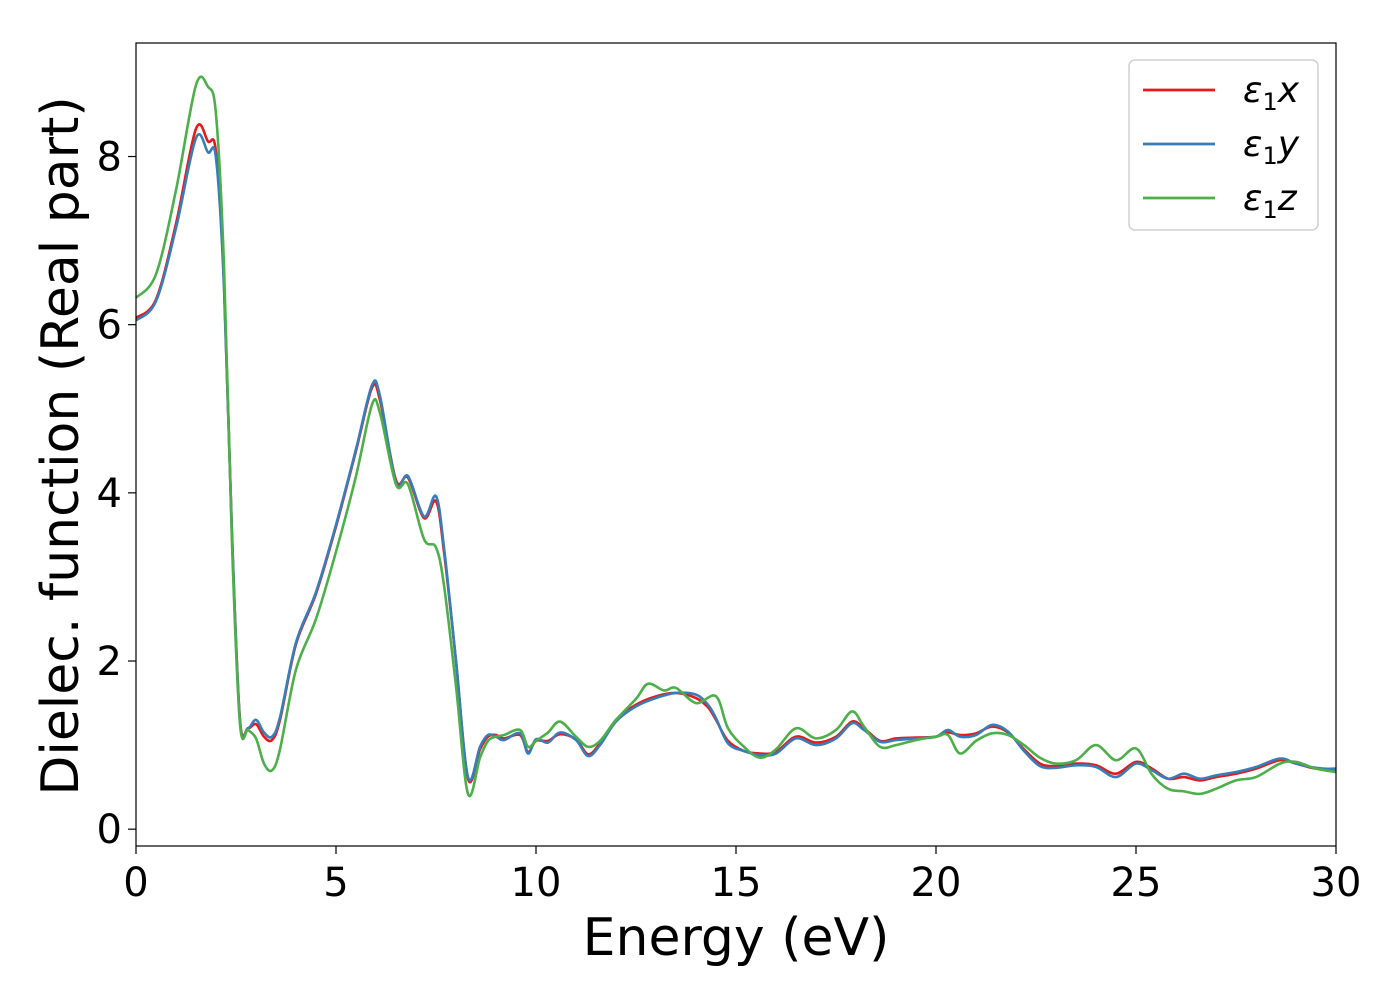  I want to click on legend: ε1x ε1y ε1z, so click(1223, 145).